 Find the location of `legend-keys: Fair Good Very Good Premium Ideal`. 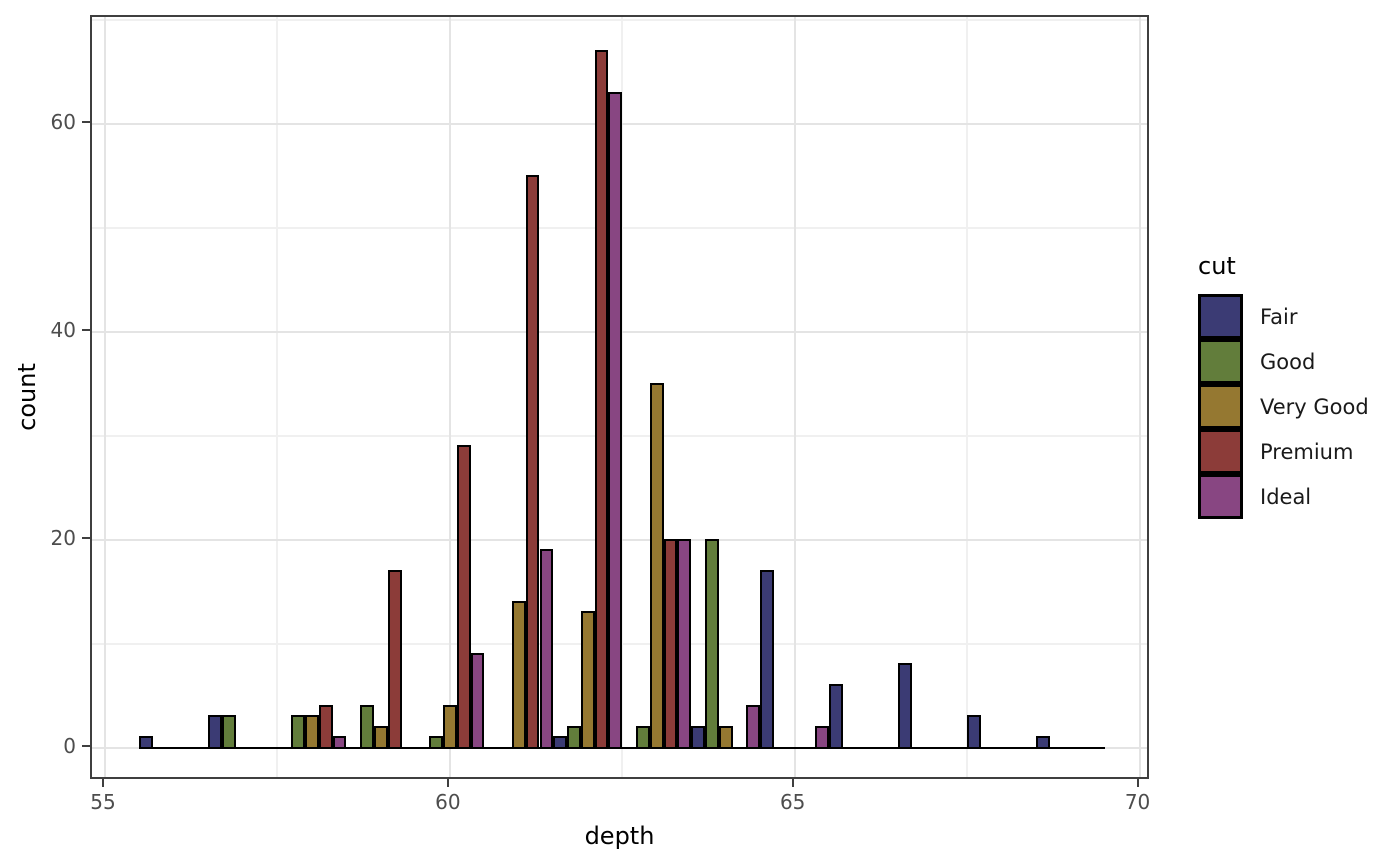

legend-keys: Fair Good Very Good Premium Ideal is located at coordinates (1283, 406).